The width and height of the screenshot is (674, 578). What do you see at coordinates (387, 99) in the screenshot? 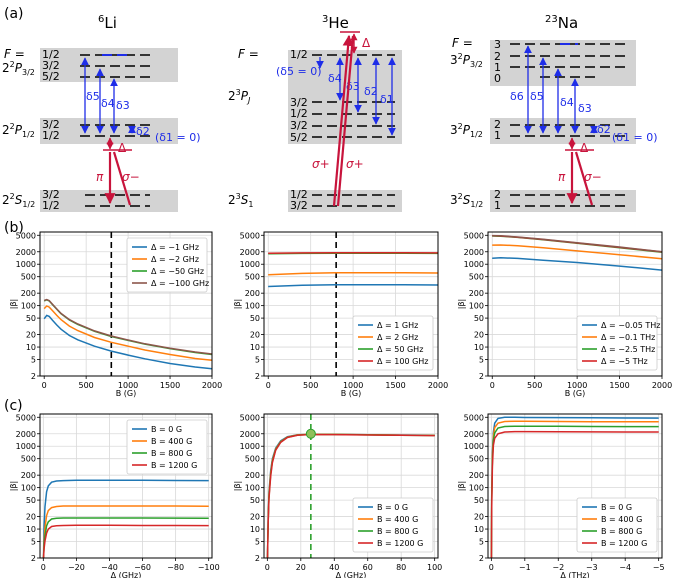
I see `delta-label: δ1` at bounding box center [387, 99].